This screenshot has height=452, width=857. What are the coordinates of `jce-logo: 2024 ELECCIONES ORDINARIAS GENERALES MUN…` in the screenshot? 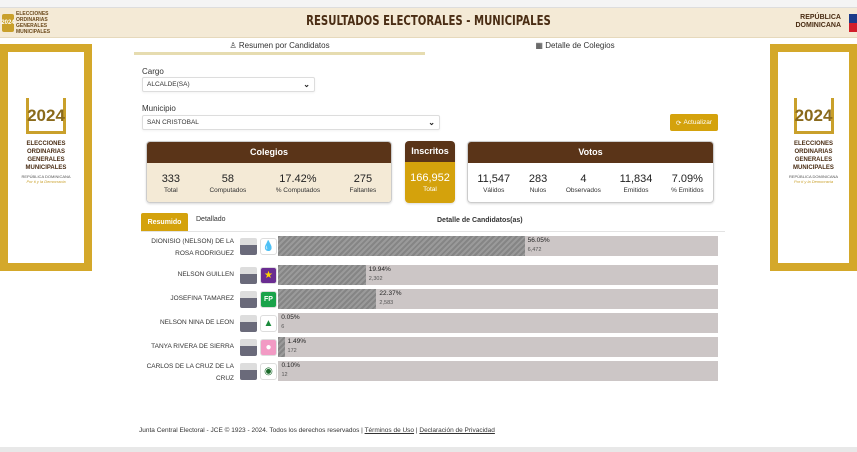 It's located at (36, 23).